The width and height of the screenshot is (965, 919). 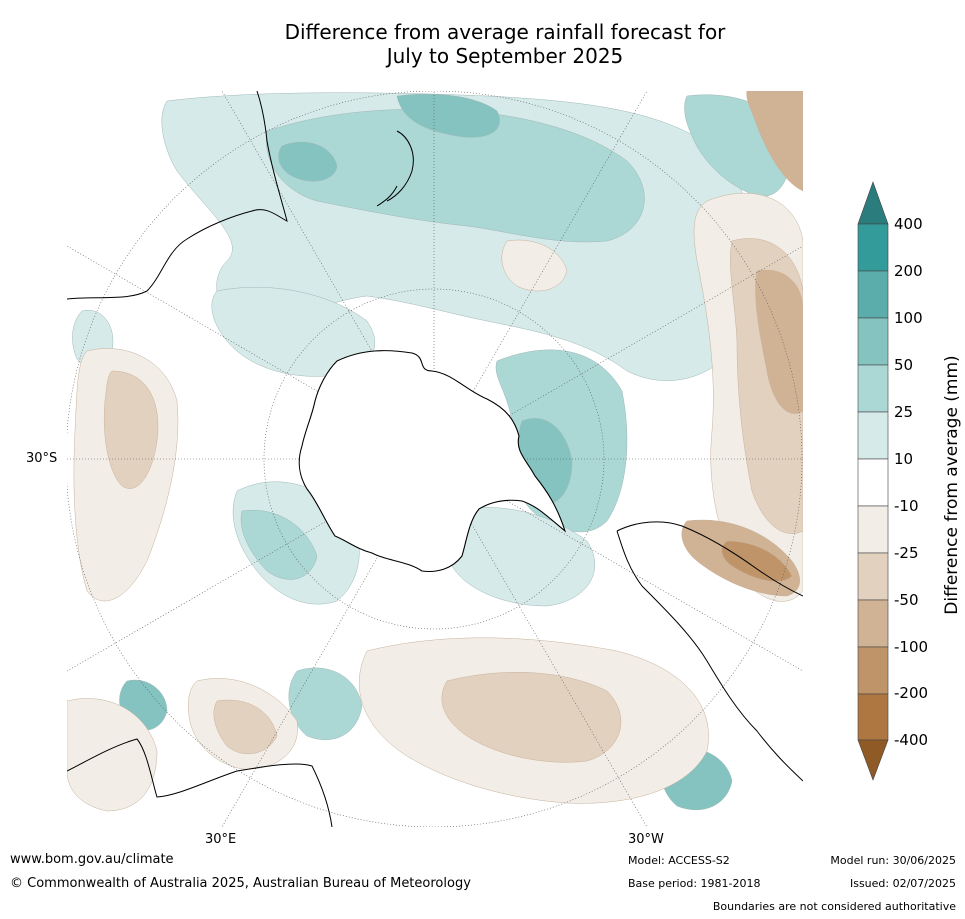 I want to click on colorbar-tick: -50, so click(x=906, y=600).